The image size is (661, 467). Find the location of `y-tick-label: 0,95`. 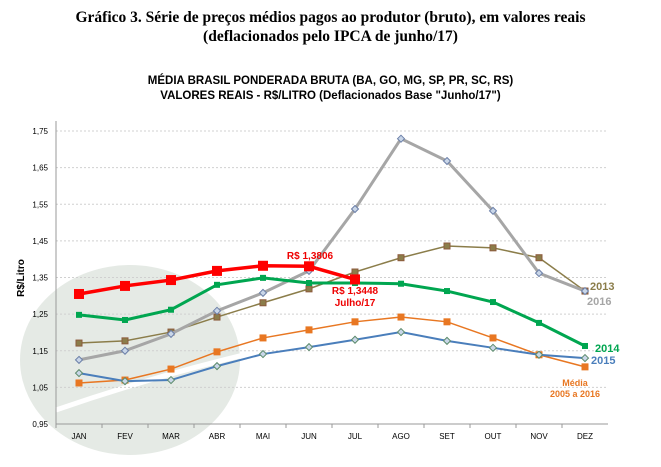

y-tick-label: 0,95 is located at coordinates (40, 424).